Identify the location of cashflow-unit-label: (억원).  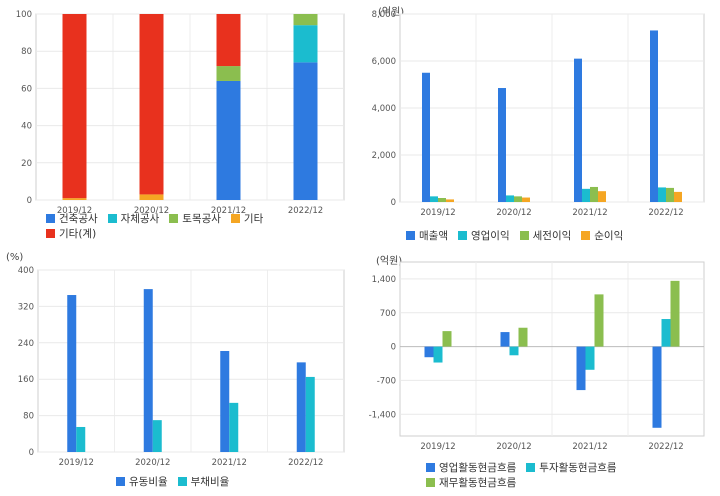
(389, 261).